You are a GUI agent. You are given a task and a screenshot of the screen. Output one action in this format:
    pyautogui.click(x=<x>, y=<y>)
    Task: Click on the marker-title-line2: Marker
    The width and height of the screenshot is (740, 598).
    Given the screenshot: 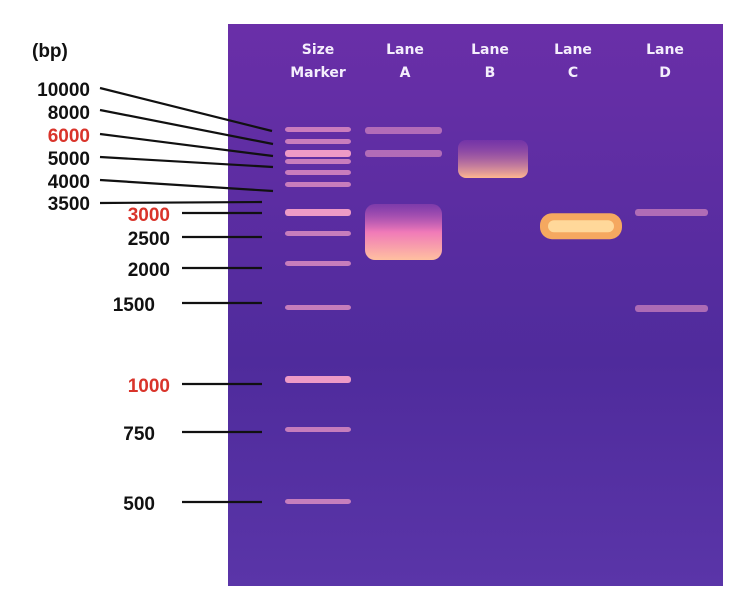 What is the action you would take?
    pyautogui.click(x=318, y=73)
    